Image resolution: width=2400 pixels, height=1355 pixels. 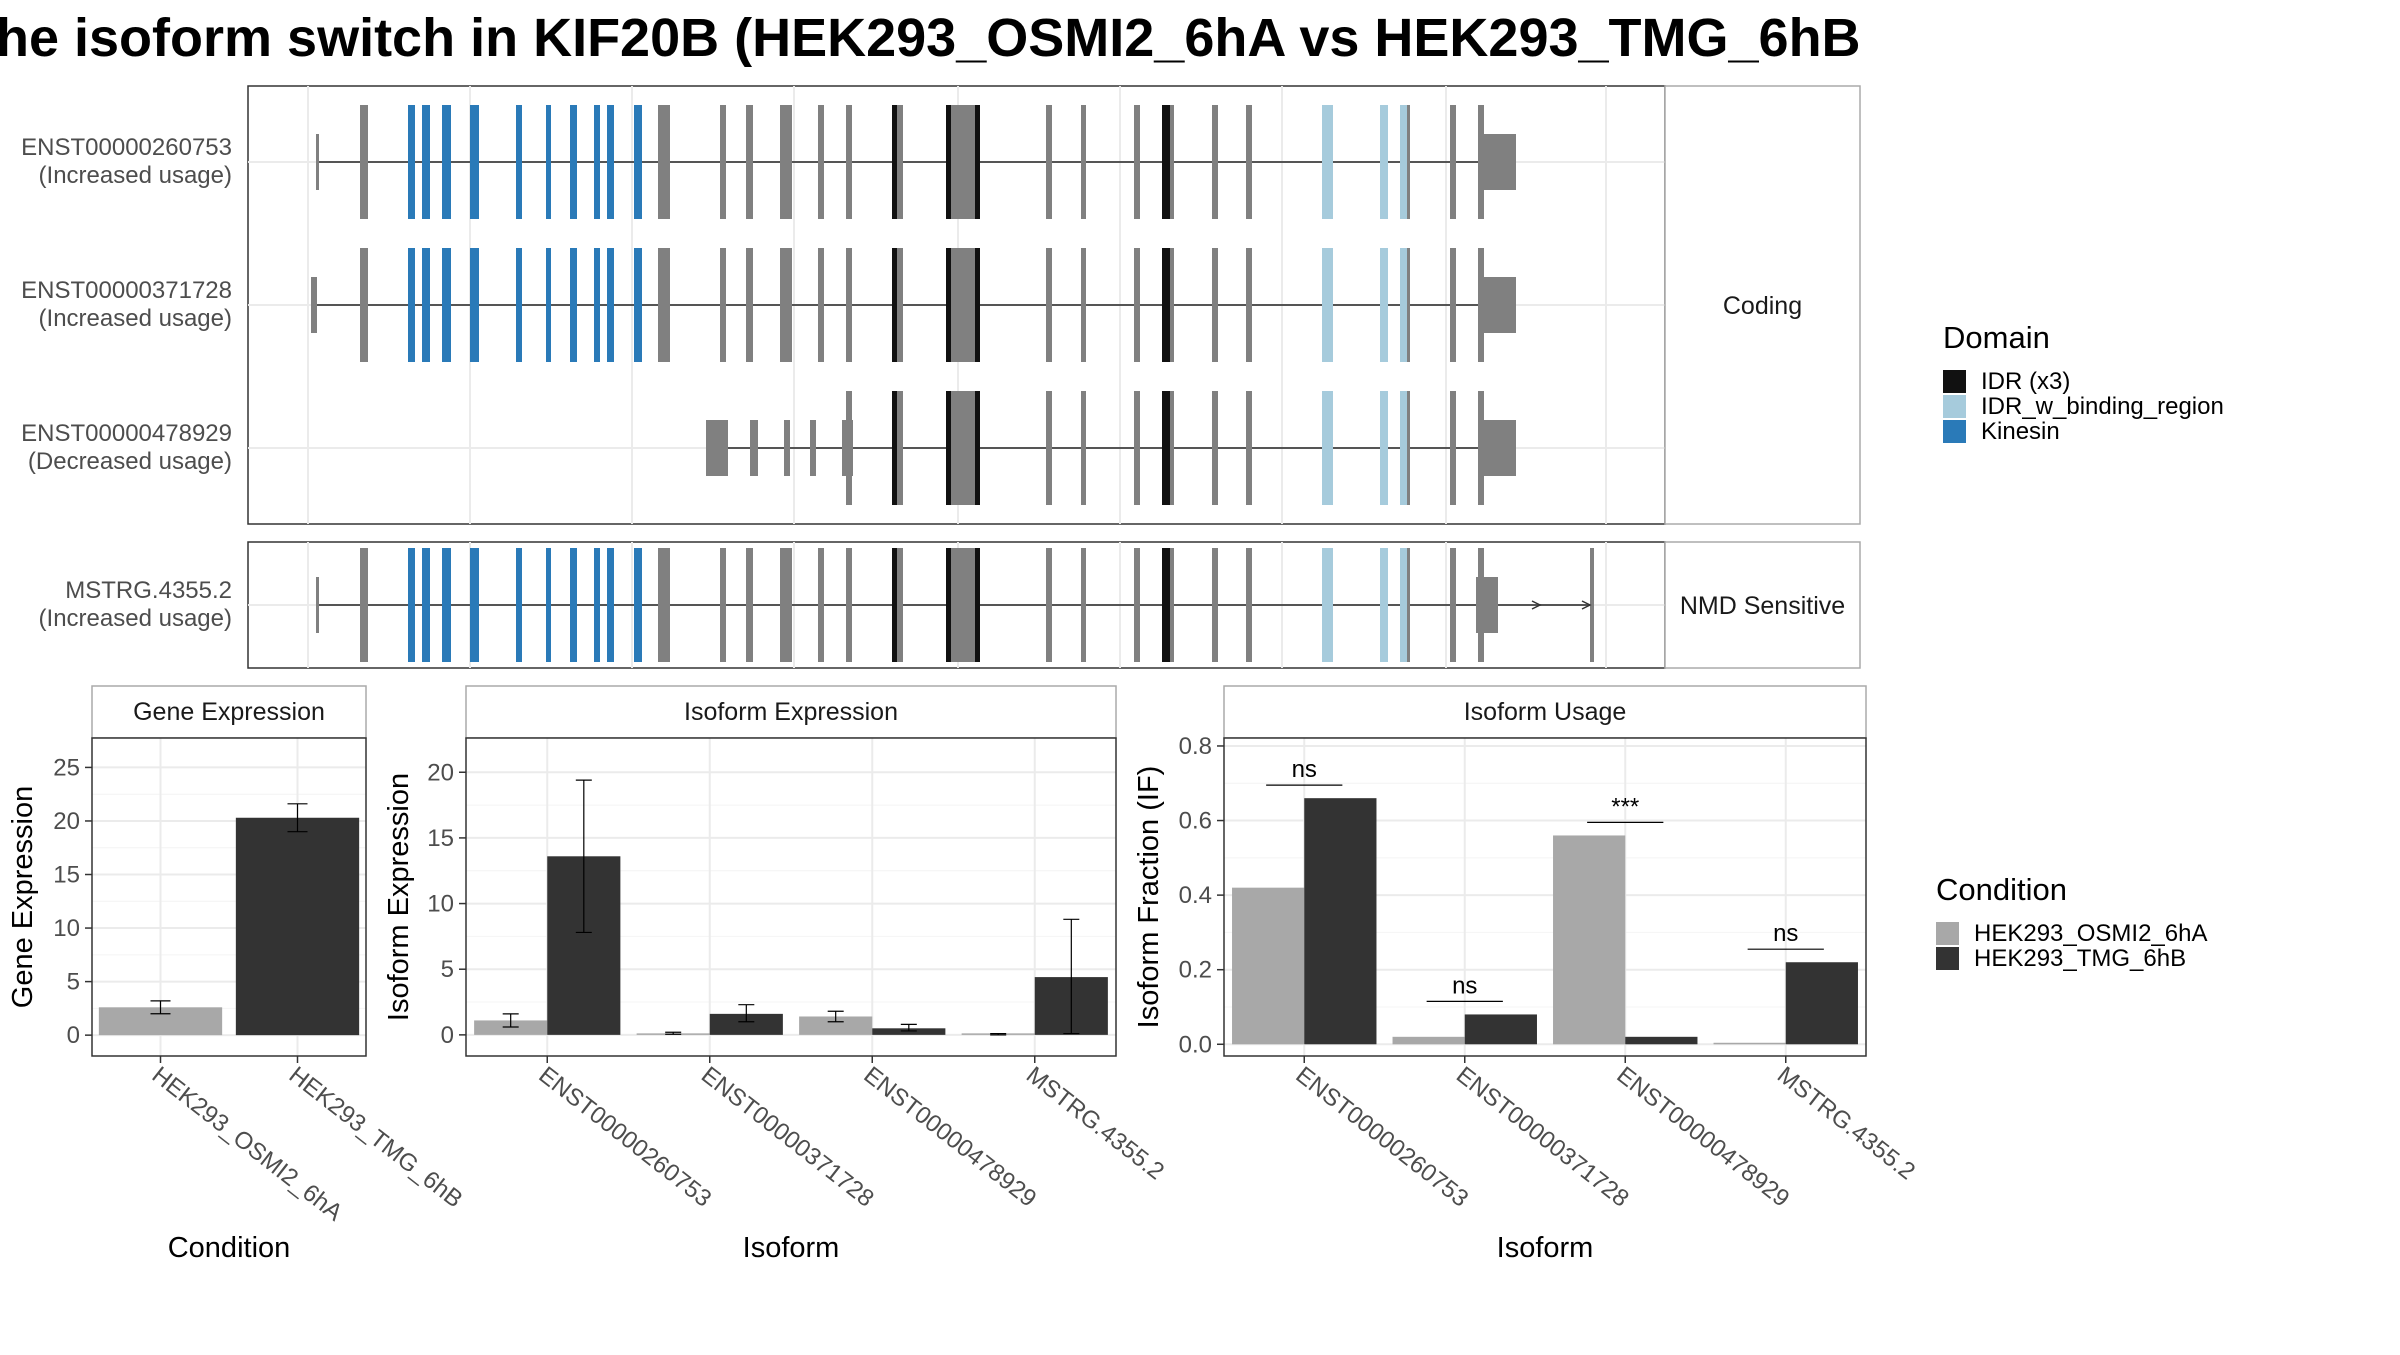 What do you see at coordinates (229, 712) in the screenshot?
I see `chart-title: Gene Expression` at bounding box center [229, 712].